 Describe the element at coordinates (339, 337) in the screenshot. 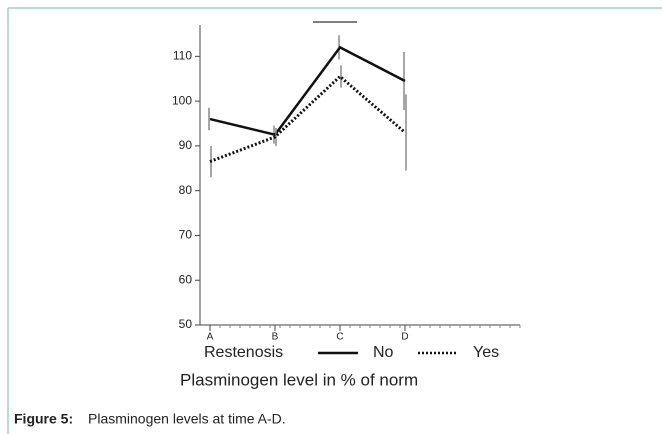

I see `x-tick-label: C` at that location.